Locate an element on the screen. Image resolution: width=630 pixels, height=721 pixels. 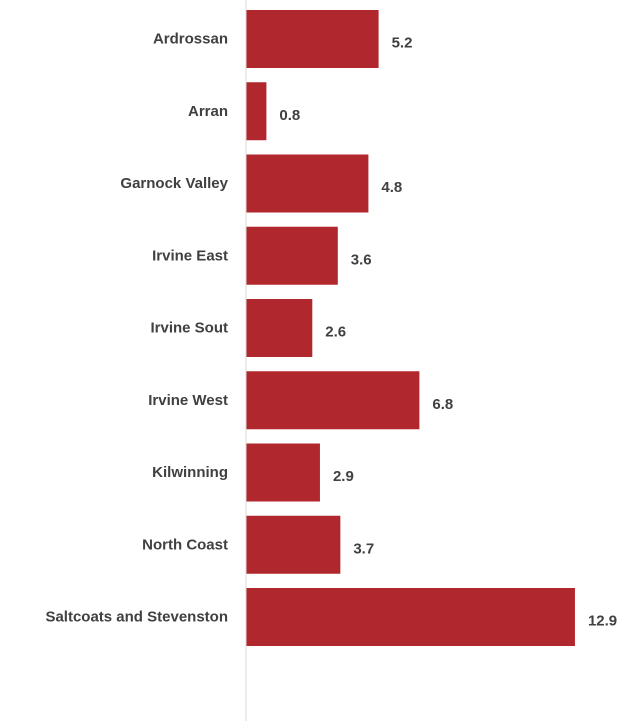
data-label-irvine-sout: 2.6 is located at coordinates (335, 332).